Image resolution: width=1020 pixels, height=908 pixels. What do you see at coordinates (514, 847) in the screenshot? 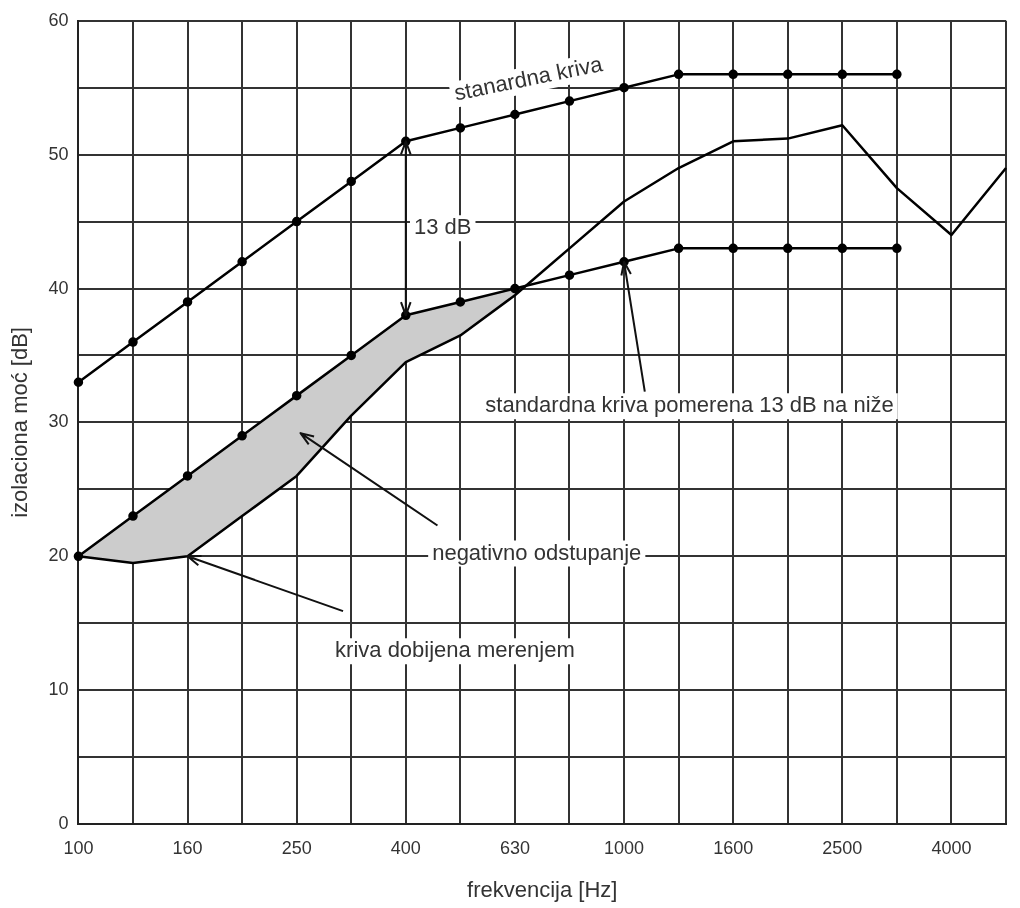
I see `x-tick-label: 630` at bounding box center [514, 847].